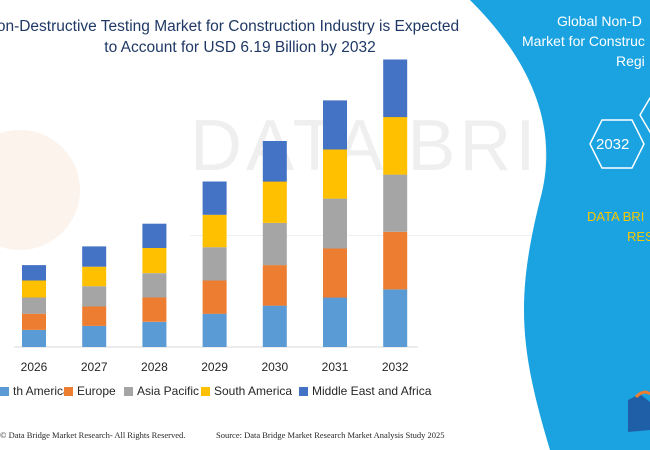  What do you see at coordinates (168, 391) in the screenshot?
I see `legend-label: Asia Pacific` at bounding box center [168, 391].